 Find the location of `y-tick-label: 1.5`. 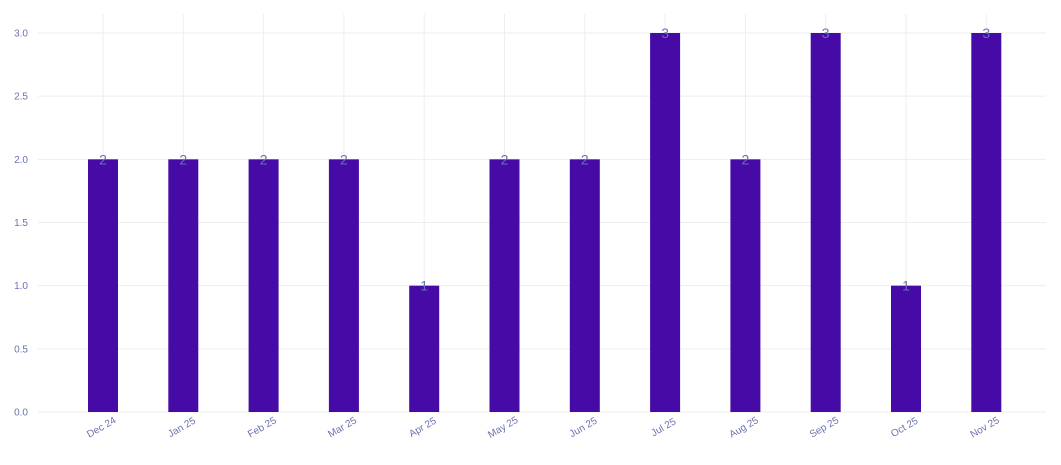

y-tick-label: 1.5 is located at coordinates (21, 223).